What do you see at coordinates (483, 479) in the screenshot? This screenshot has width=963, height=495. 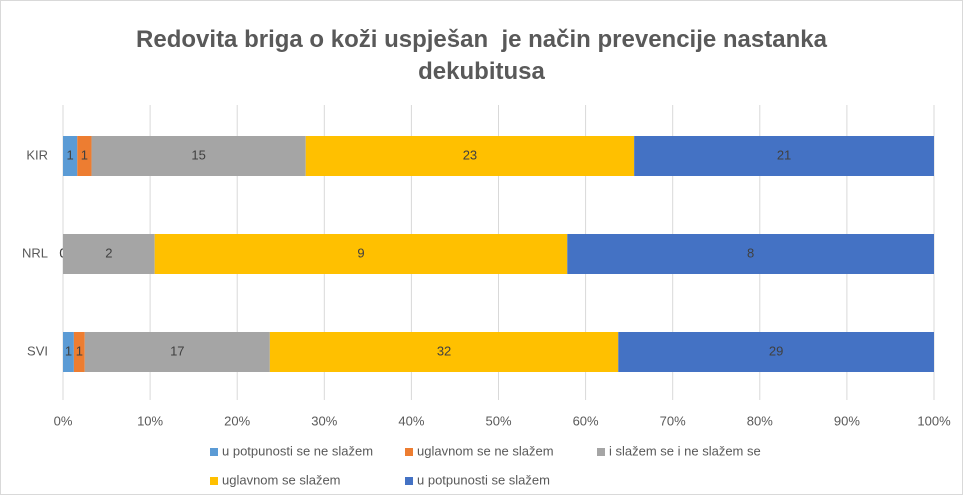 I see `legend-label: u potpunosti se slažem` at bounding box center [483, 479].